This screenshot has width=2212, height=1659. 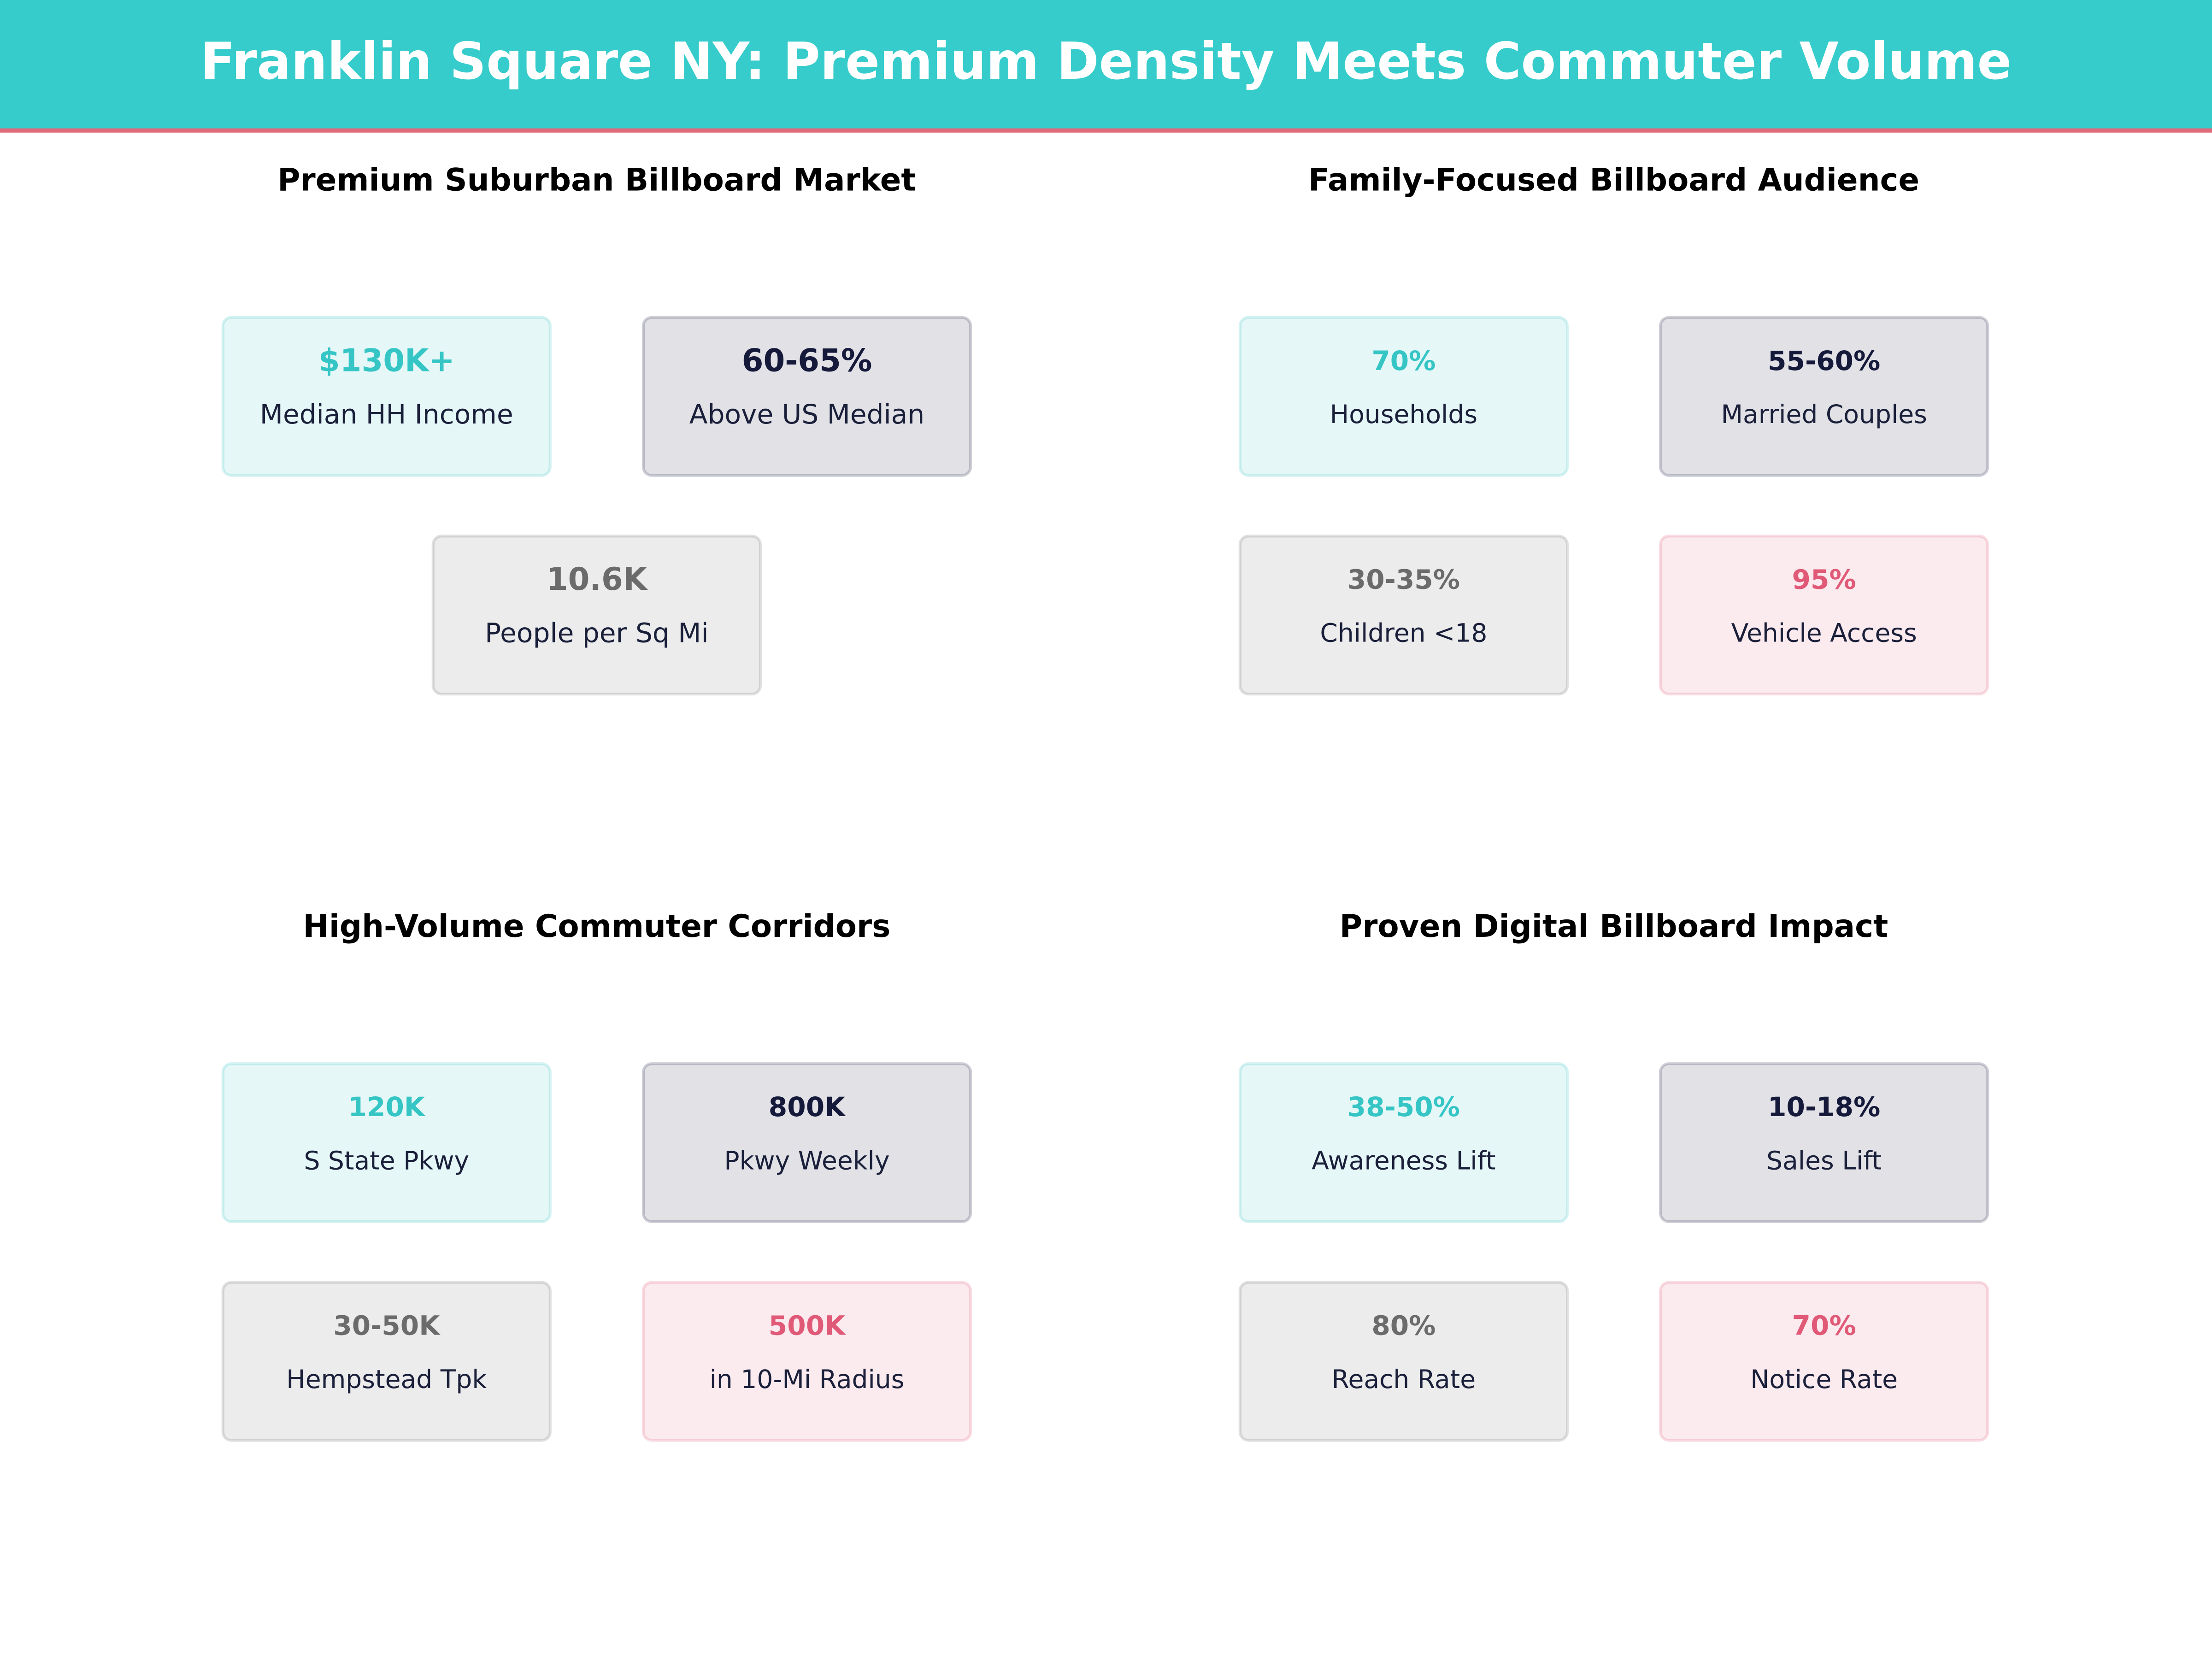 I want to click on stat-label: Notice Rate, so click(x=1824, y=1379).